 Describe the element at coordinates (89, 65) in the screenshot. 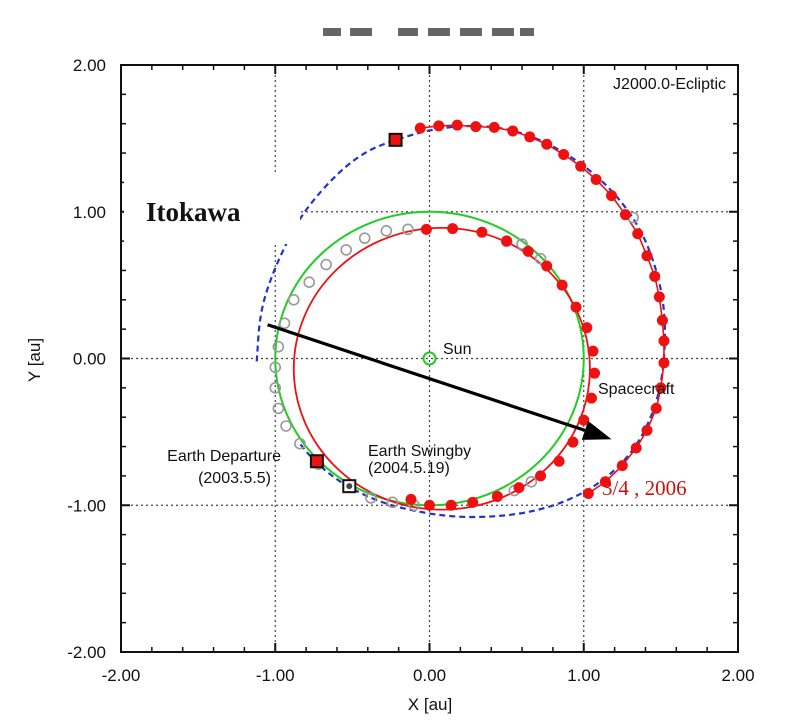

I see `y-tick-label: 2.00` at that location.